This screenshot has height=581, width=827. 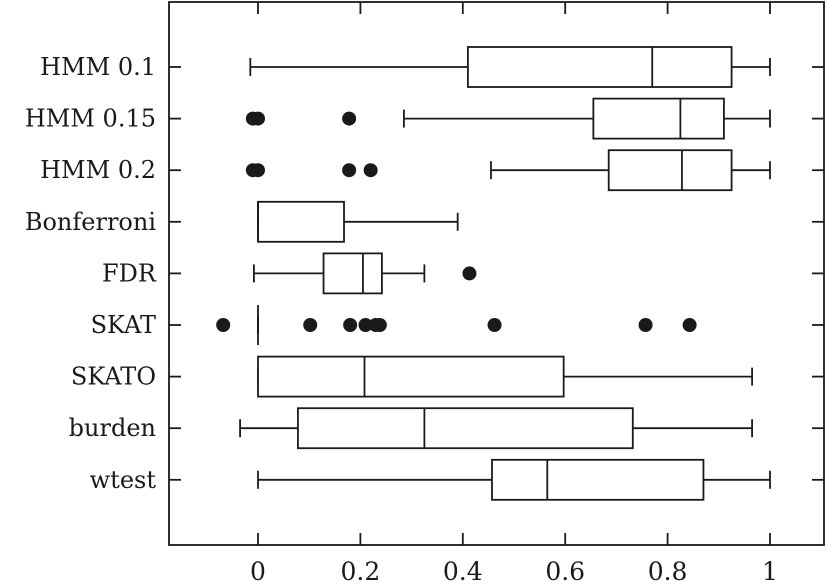 I want to click on category-label: burden, so click(x=112, y=428).